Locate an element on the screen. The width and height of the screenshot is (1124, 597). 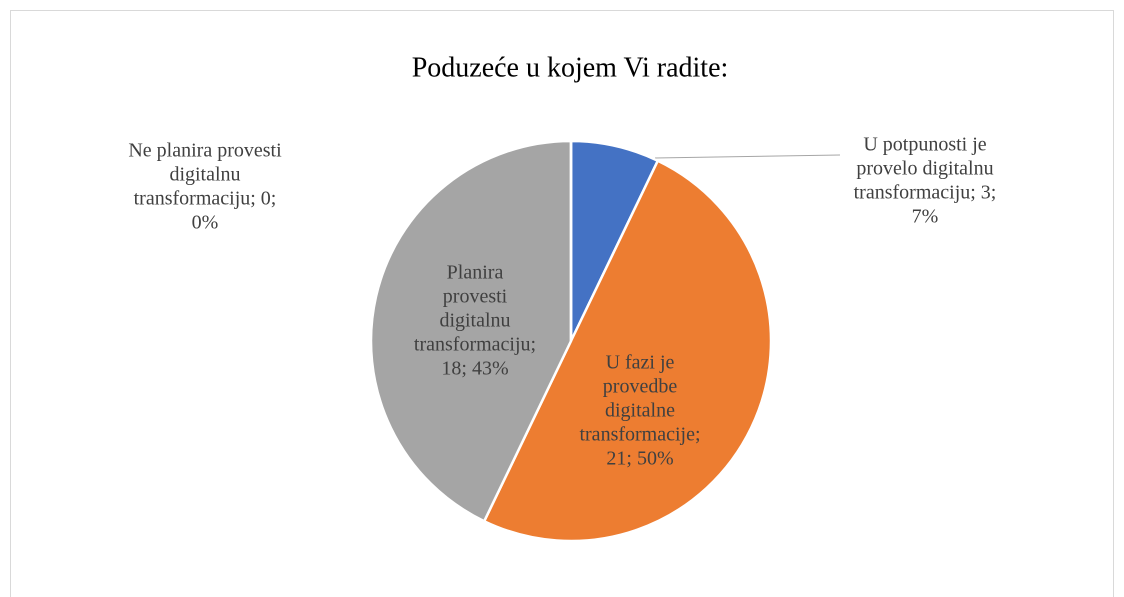
pie-slice is located at coordinates (471, 331).